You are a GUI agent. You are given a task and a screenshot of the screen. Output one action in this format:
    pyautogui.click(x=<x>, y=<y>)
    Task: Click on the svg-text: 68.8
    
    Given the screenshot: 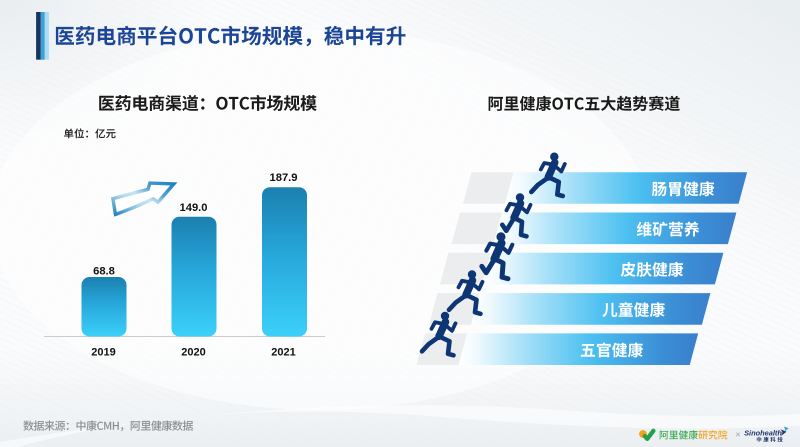 What is the action you would take?
    pyautogui.click(x=104, y=272)
    